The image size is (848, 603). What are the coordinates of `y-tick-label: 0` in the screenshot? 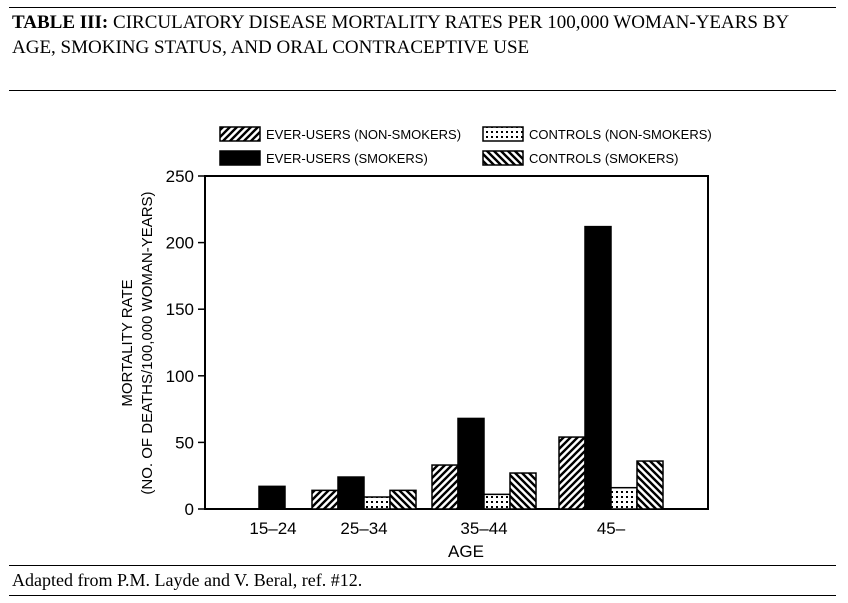 It's located at (189, 509).